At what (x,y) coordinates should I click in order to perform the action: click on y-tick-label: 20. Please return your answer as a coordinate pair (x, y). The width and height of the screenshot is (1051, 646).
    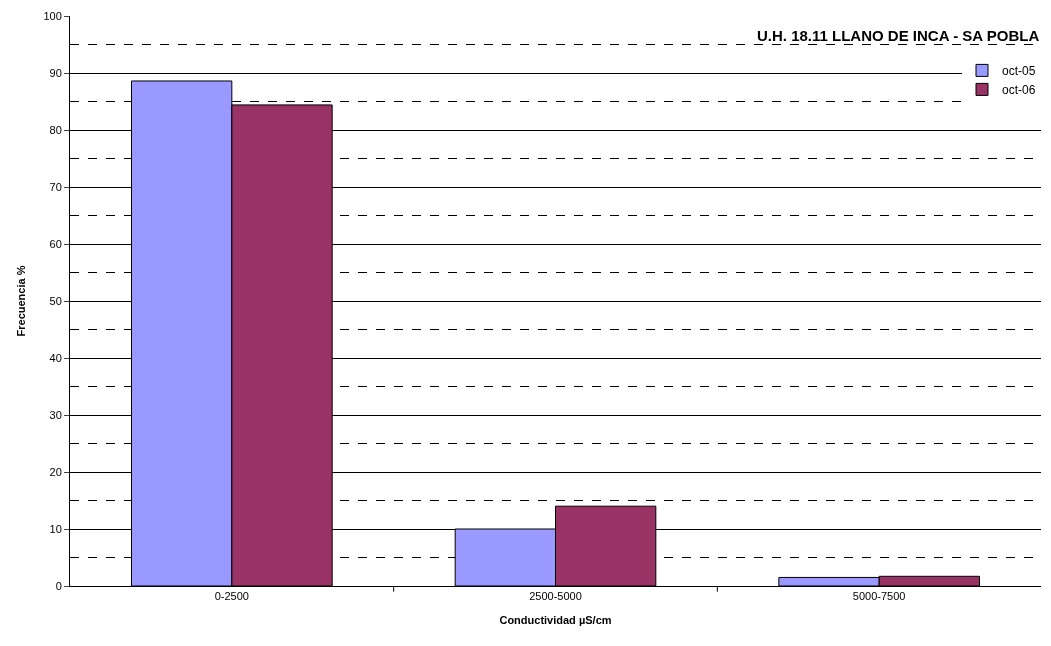
    Looking at the image, I should click on (55, 471).